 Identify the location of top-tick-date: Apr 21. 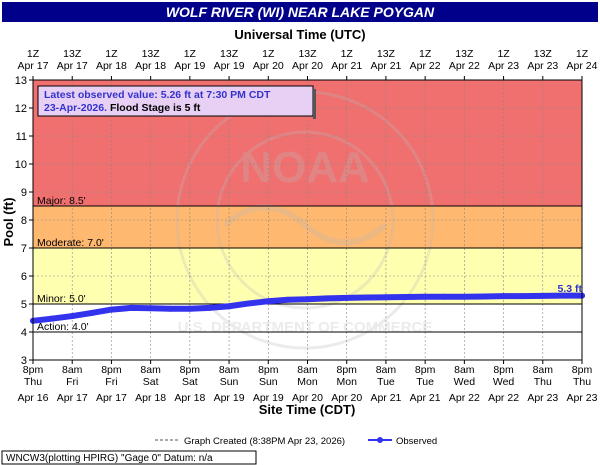
(385, 66).